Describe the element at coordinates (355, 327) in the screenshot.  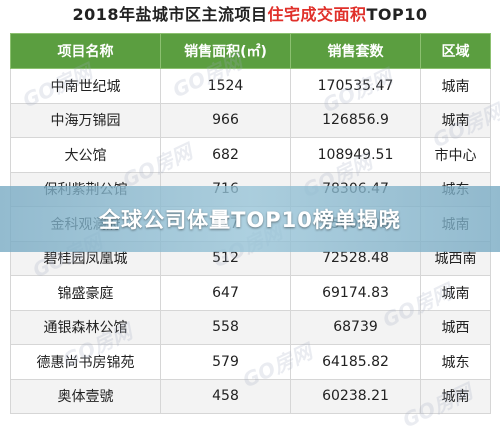
I see `cell-sales-units: 68739` at that location.